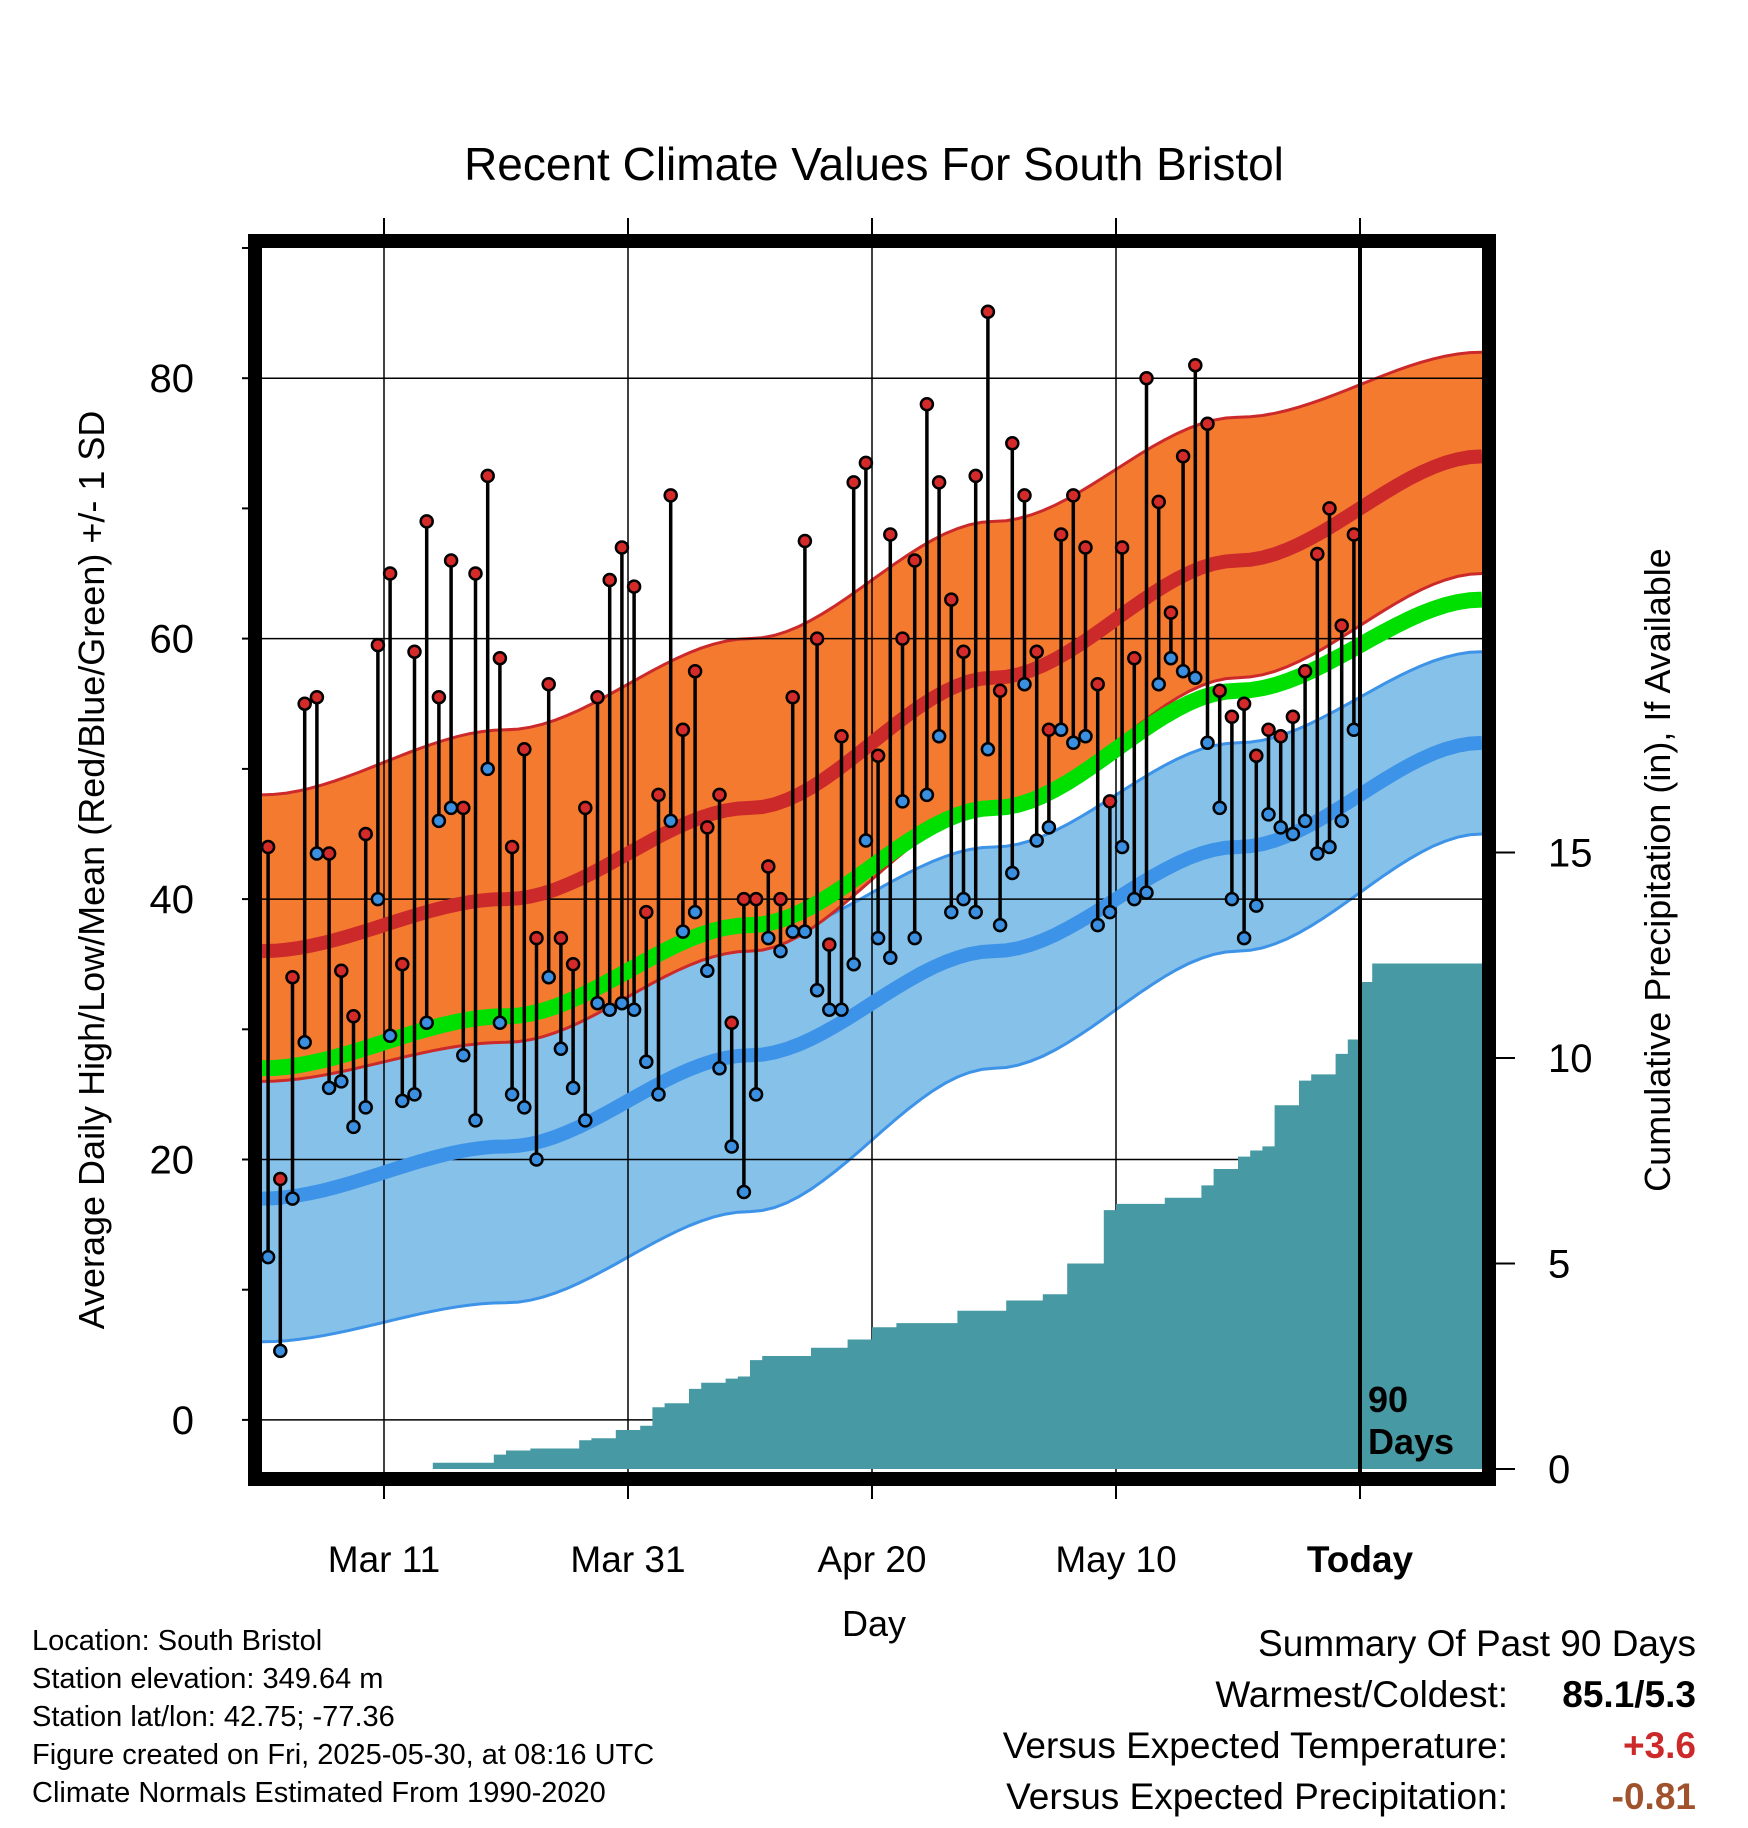 The width and height of the screenshot is (1748, 1828). I want to click on right-tick-label: 0, so click(1559, 1470).